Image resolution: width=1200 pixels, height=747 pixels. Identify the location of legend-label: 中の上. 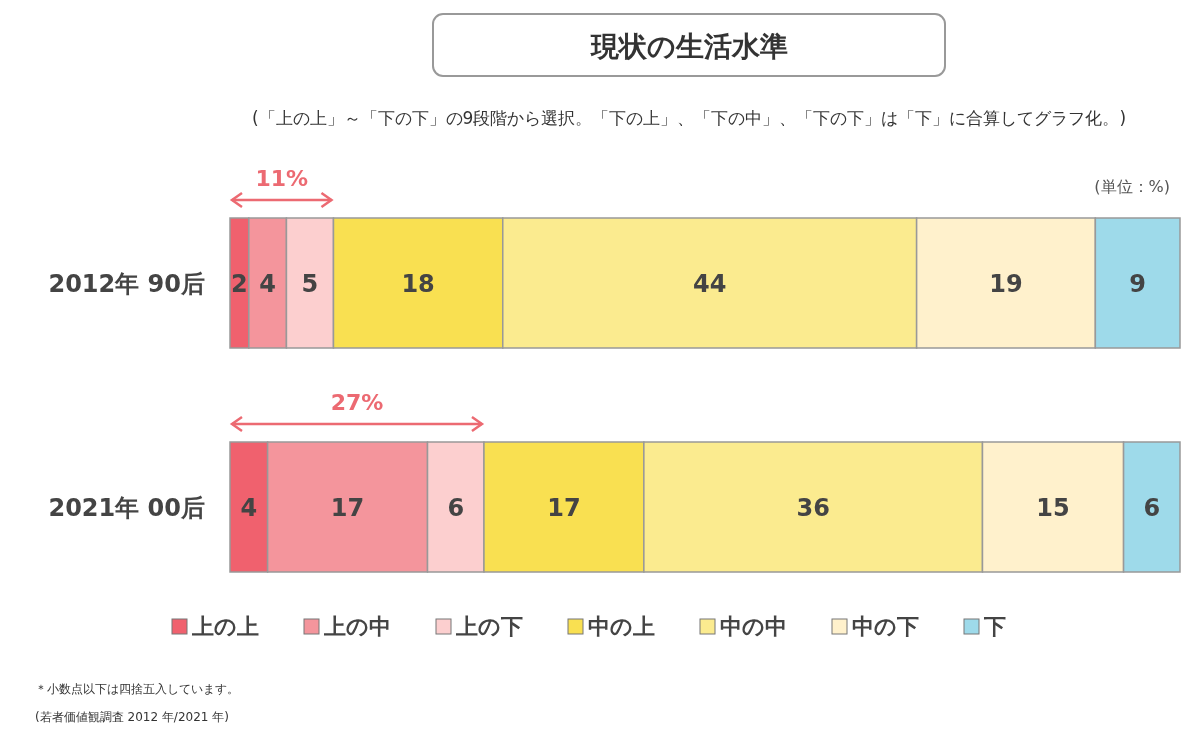
(621, 626).